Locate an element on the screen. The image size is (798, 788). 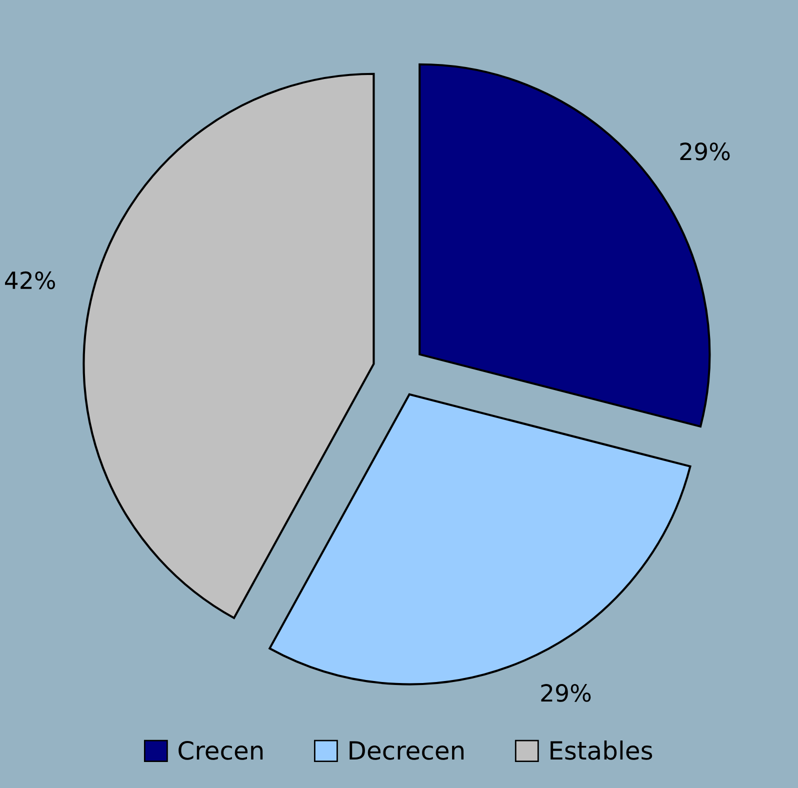
legend-label: Crecen is located at coordinates (220, 750).